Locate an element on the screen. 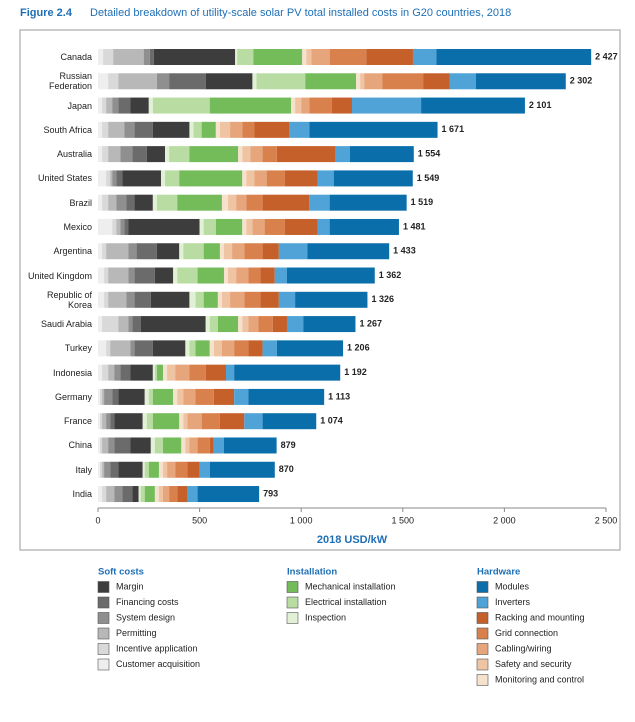  x-tick-label: 0 is located at coordinates (97, 520).